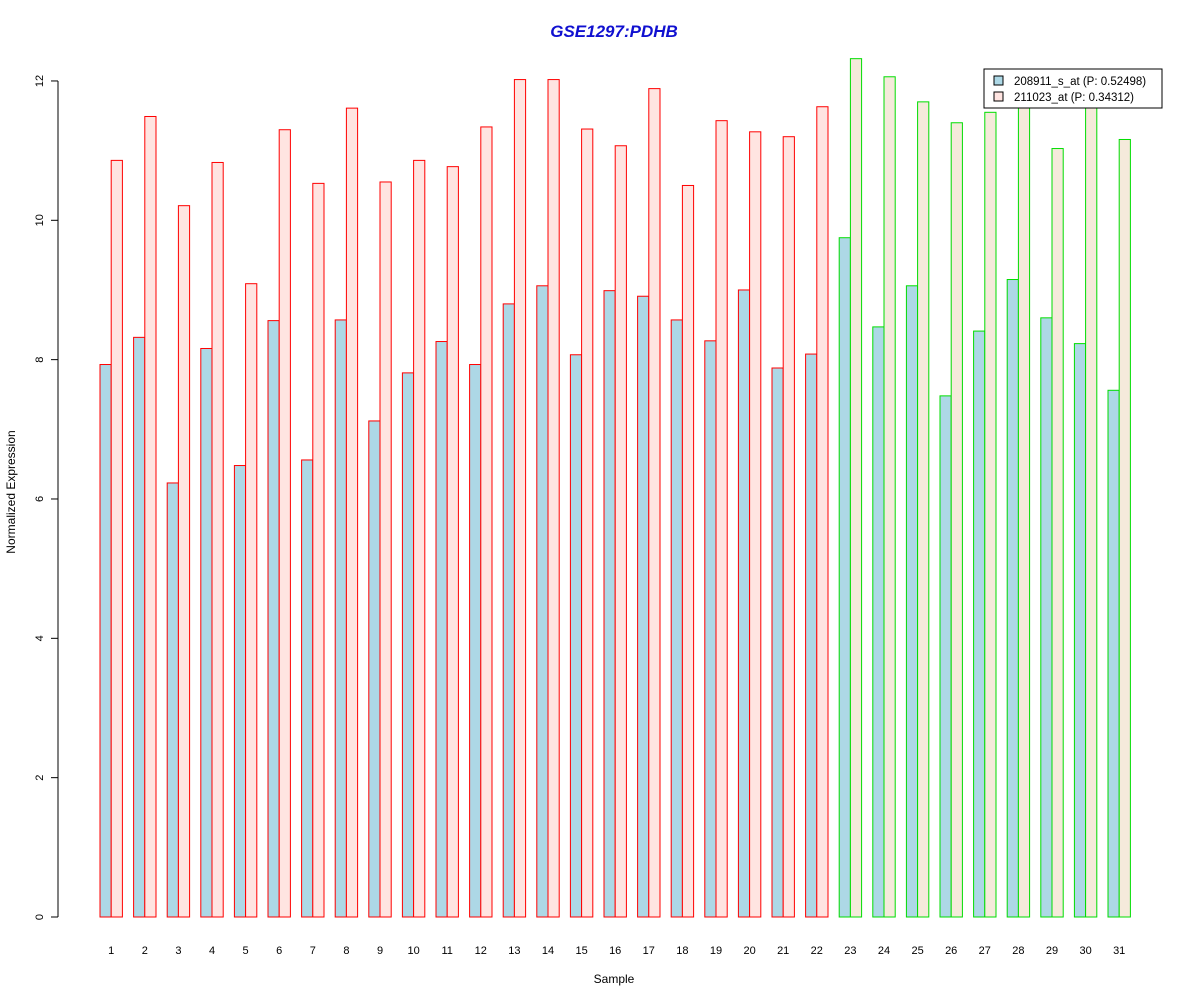 Image resolution: width=1200 pixels, height=1000 pixels. What do you see at coordinates (1018, 951) in the screenshot?
I see `x-tick-label-28: 28` at bounding box center [1018, 951].